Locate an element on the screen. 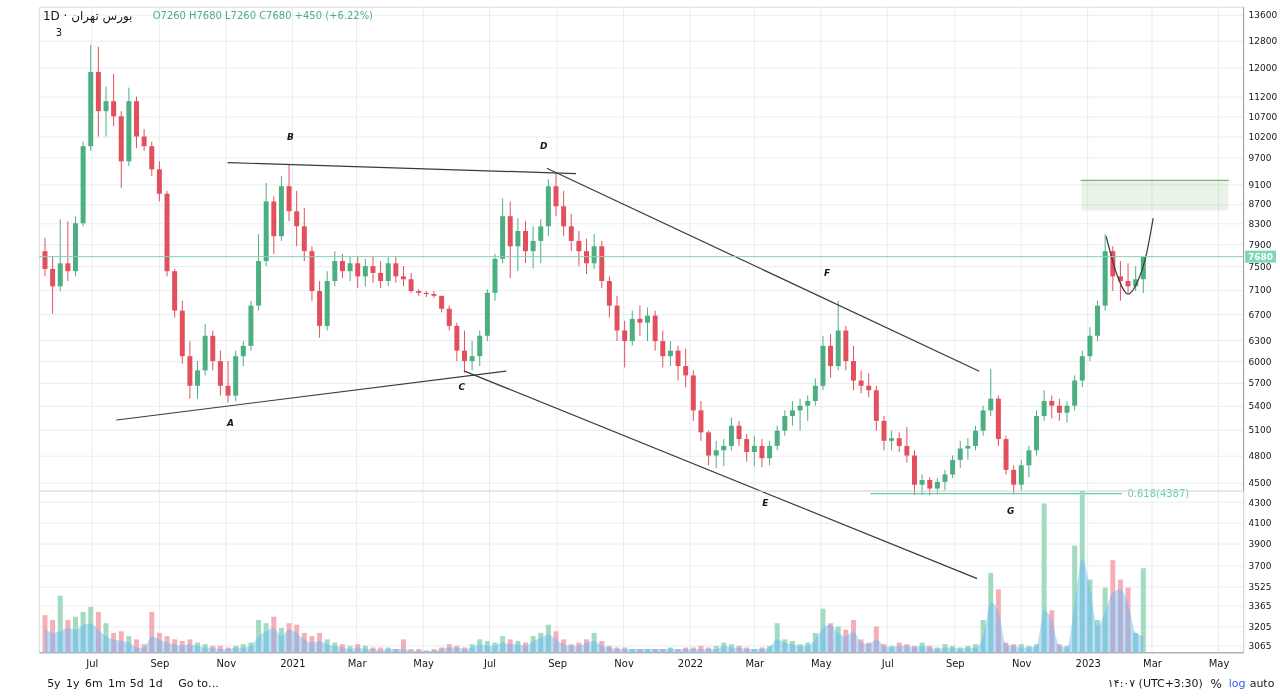 The image size is (1280, 697). text: auto is located at coordinates (1262, 684).